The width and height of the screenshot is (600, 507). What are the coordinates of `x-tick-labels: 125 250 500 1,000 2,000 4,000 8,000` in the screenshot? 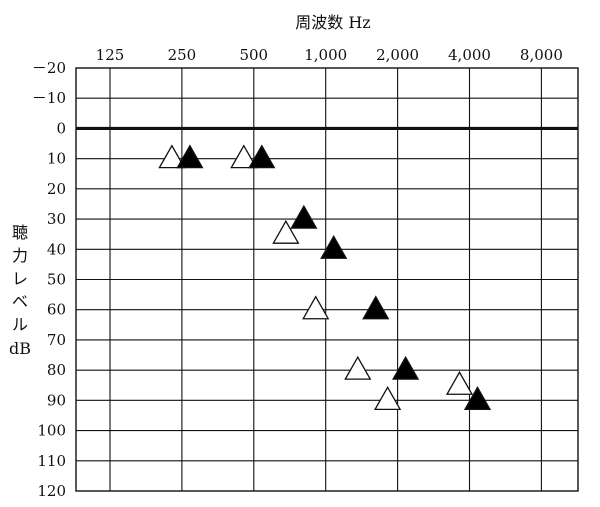 It's located at (329, 55).